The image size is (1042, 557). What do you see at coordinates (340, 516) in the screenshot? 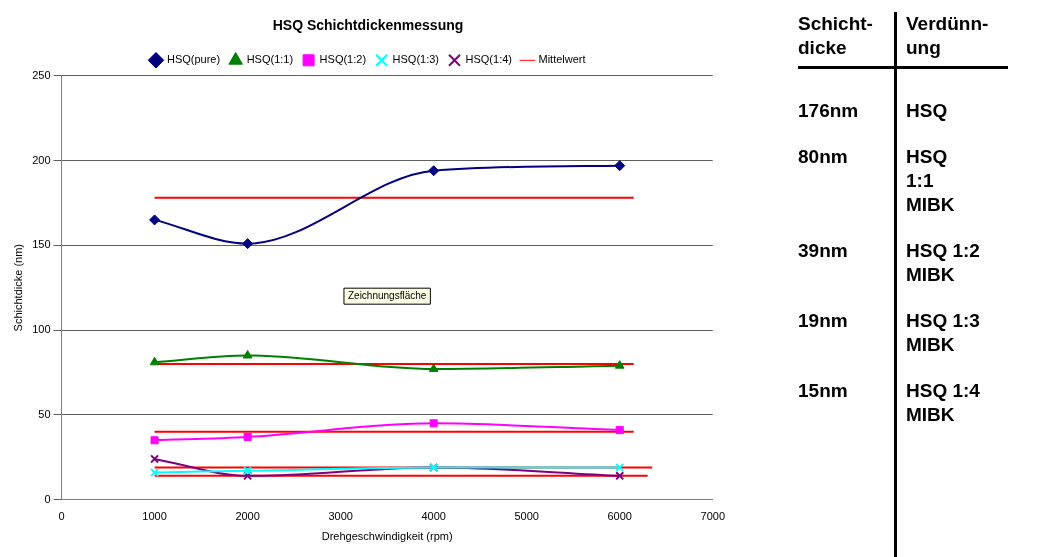
I see `x-tick-label: 3000` at bounding box center [340, 516].